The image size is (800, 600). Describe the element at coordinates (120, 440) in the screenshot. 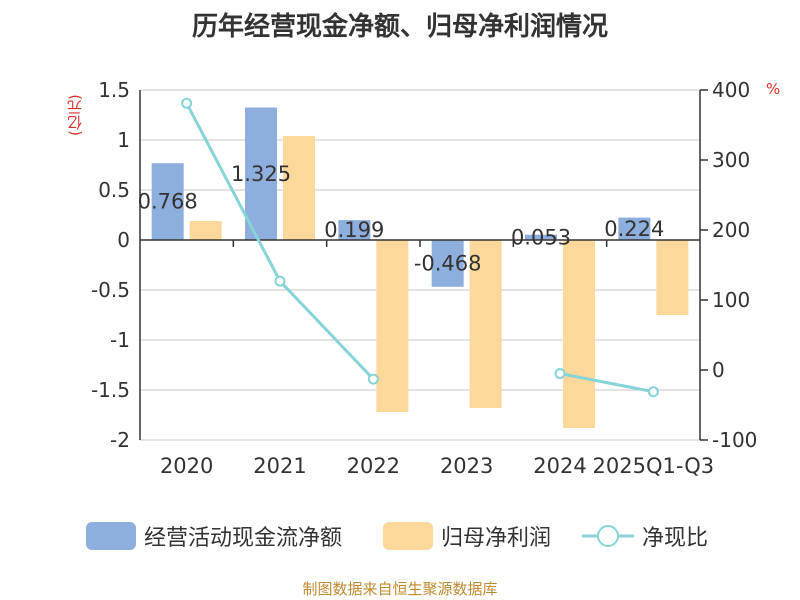

I see `left-tick-label: -2` at that location.